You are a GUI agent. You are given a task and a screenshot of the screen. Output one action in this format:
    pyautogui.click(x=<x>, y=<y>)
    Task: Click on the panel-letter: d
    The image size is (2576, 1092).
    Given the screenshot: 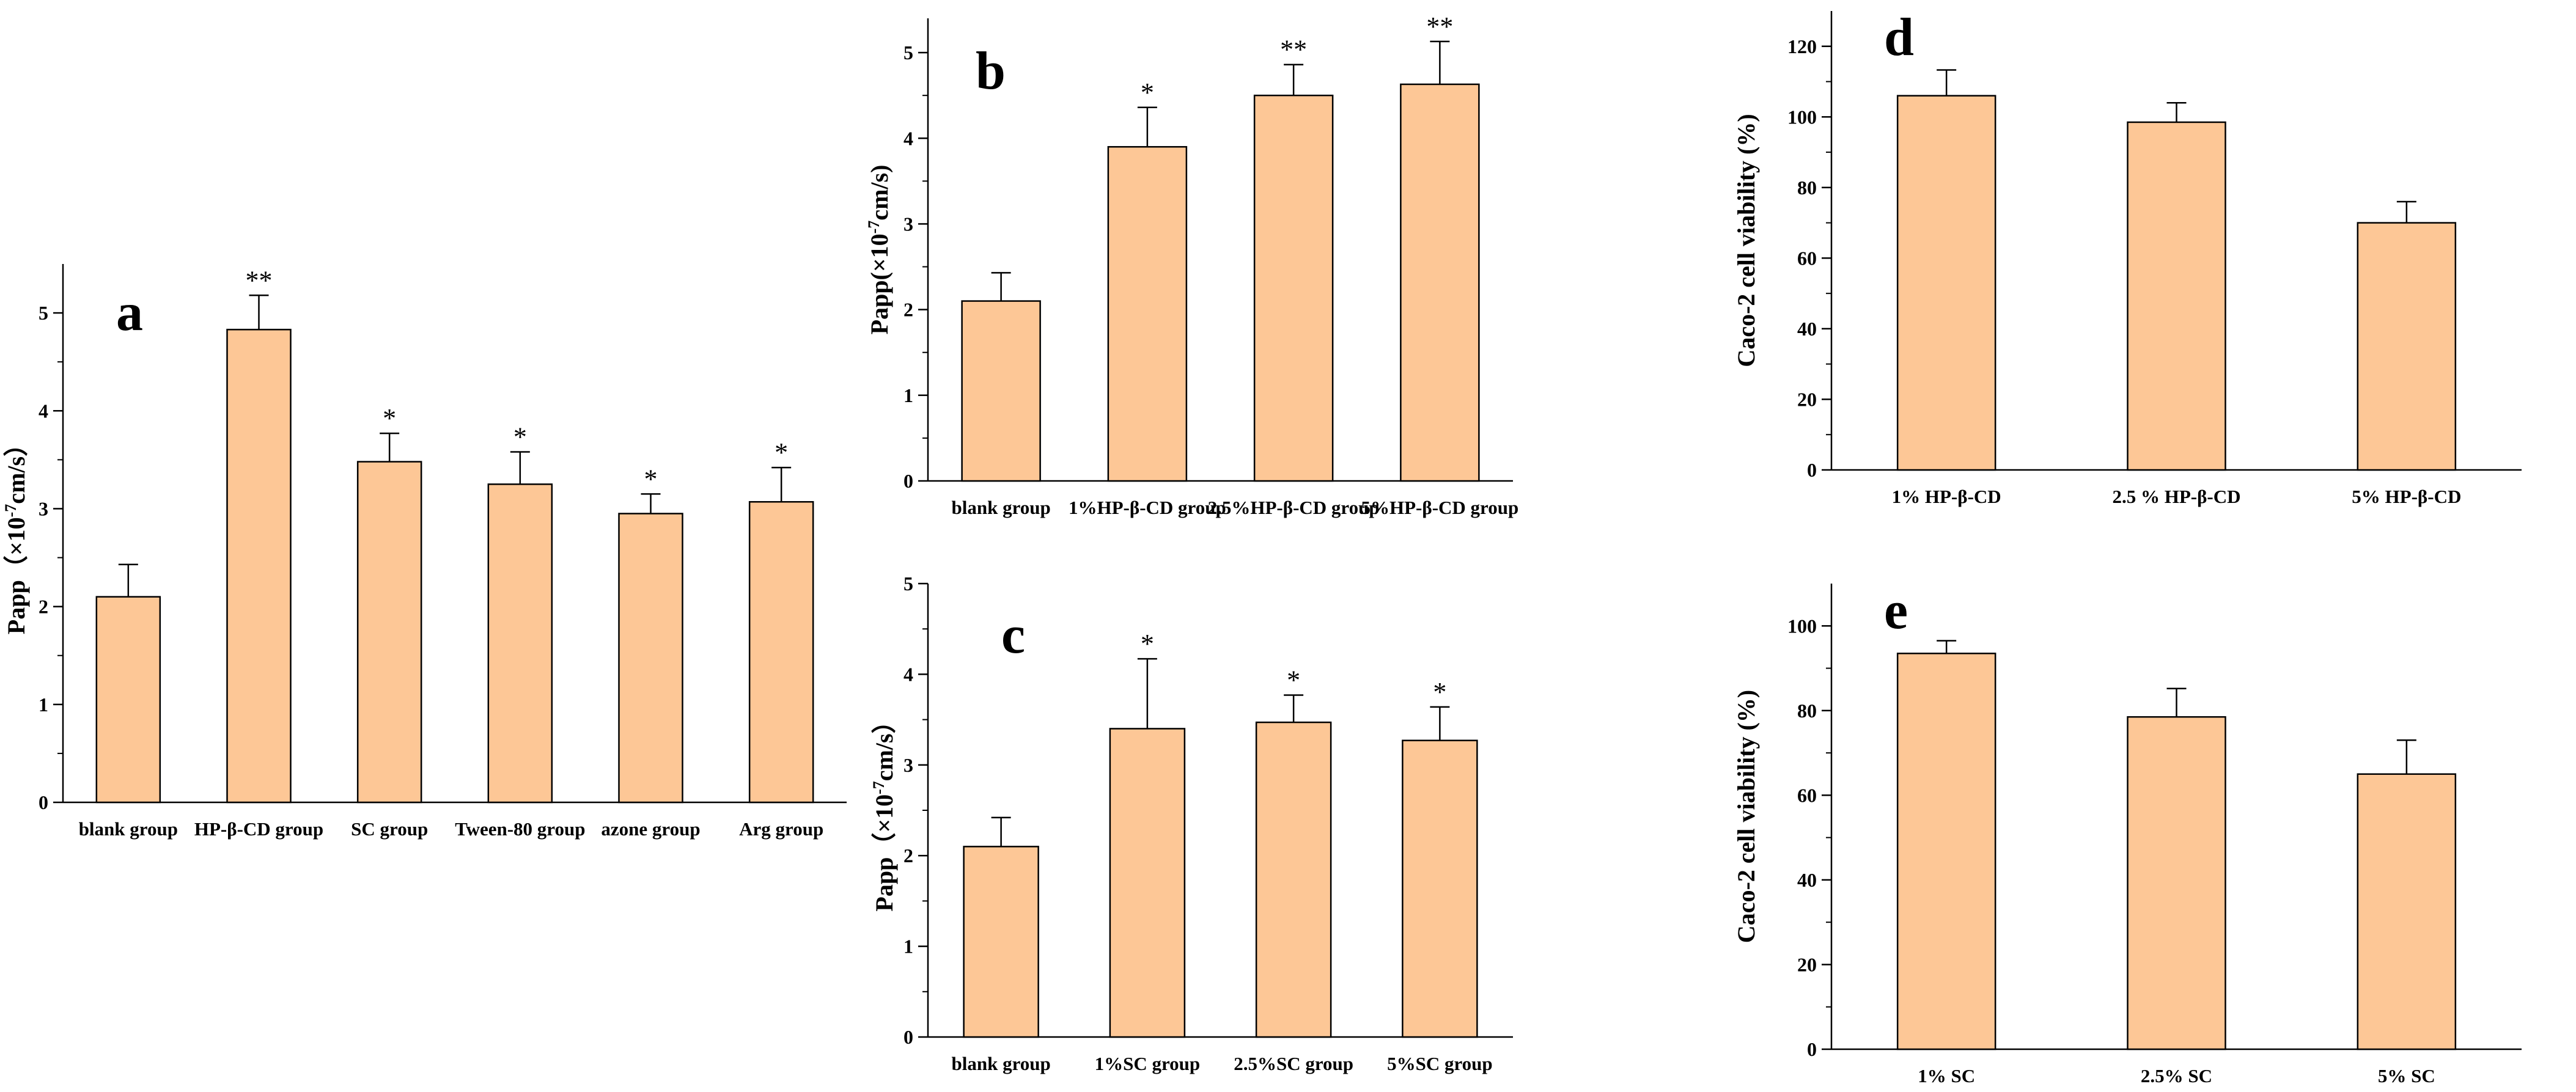 What is the action you would take?
    pyautogui.click(x=1899, y=37)
    